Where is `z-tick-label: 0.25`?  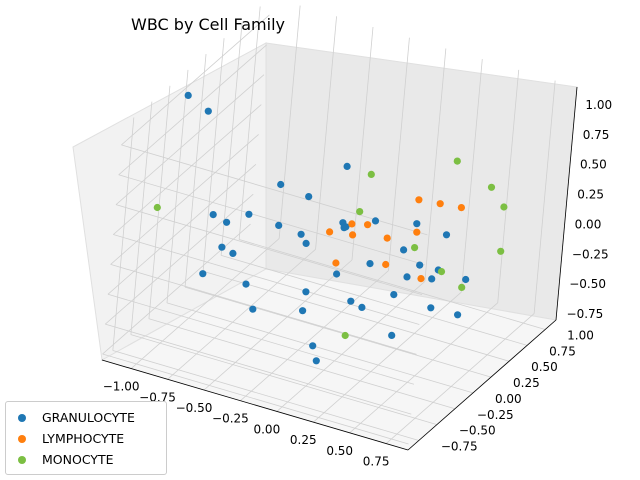 z-tick-label: 0.25 is located at coordinates (590, 195).